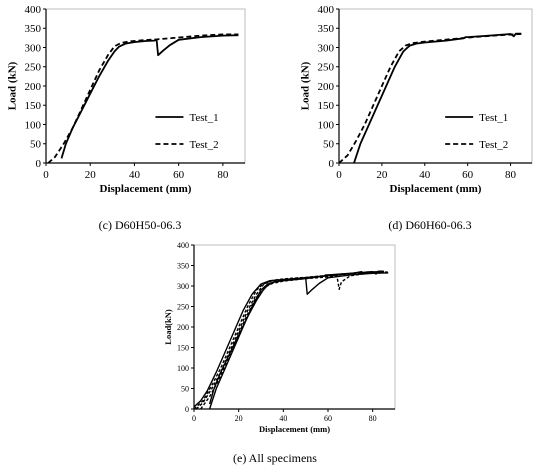  What do you see at coordinates (430, 225) in the screenshot?
I see `caption-d: (d) D60H60-06.3` at bounding box center [430, 225].